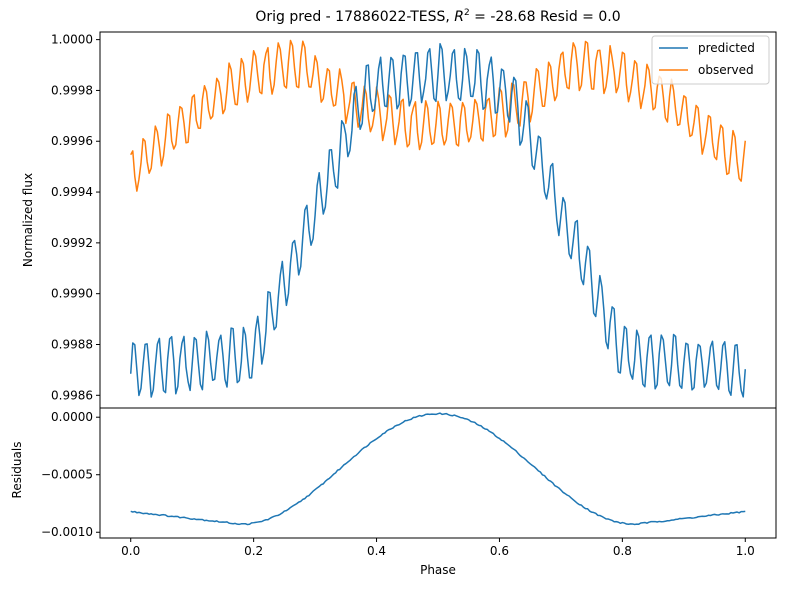 This screenshot has height=604, width=800. What do you see at coordinates (72, 344) in the screenshot?
I see `top-ytick-label: 0.9988` at bounding box center [72, 344].